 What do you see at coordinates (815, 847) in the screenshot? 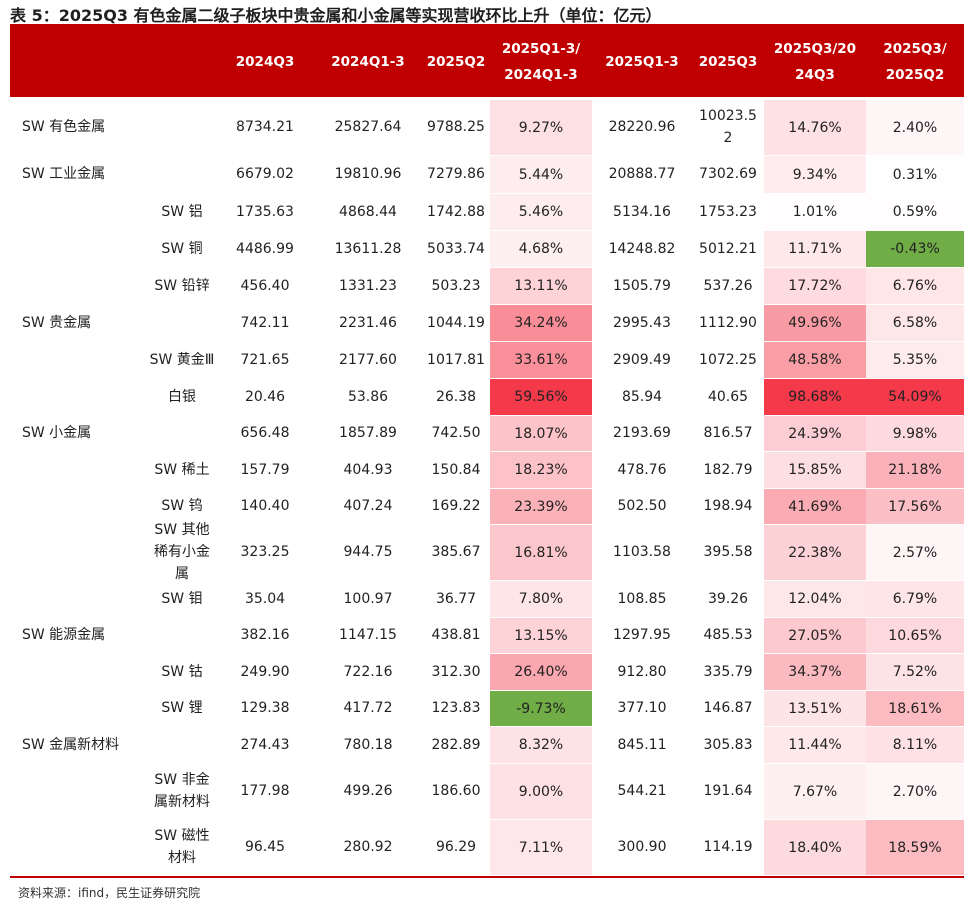
I see `table-cell: 18.40%` at bounding box center [815, 847].